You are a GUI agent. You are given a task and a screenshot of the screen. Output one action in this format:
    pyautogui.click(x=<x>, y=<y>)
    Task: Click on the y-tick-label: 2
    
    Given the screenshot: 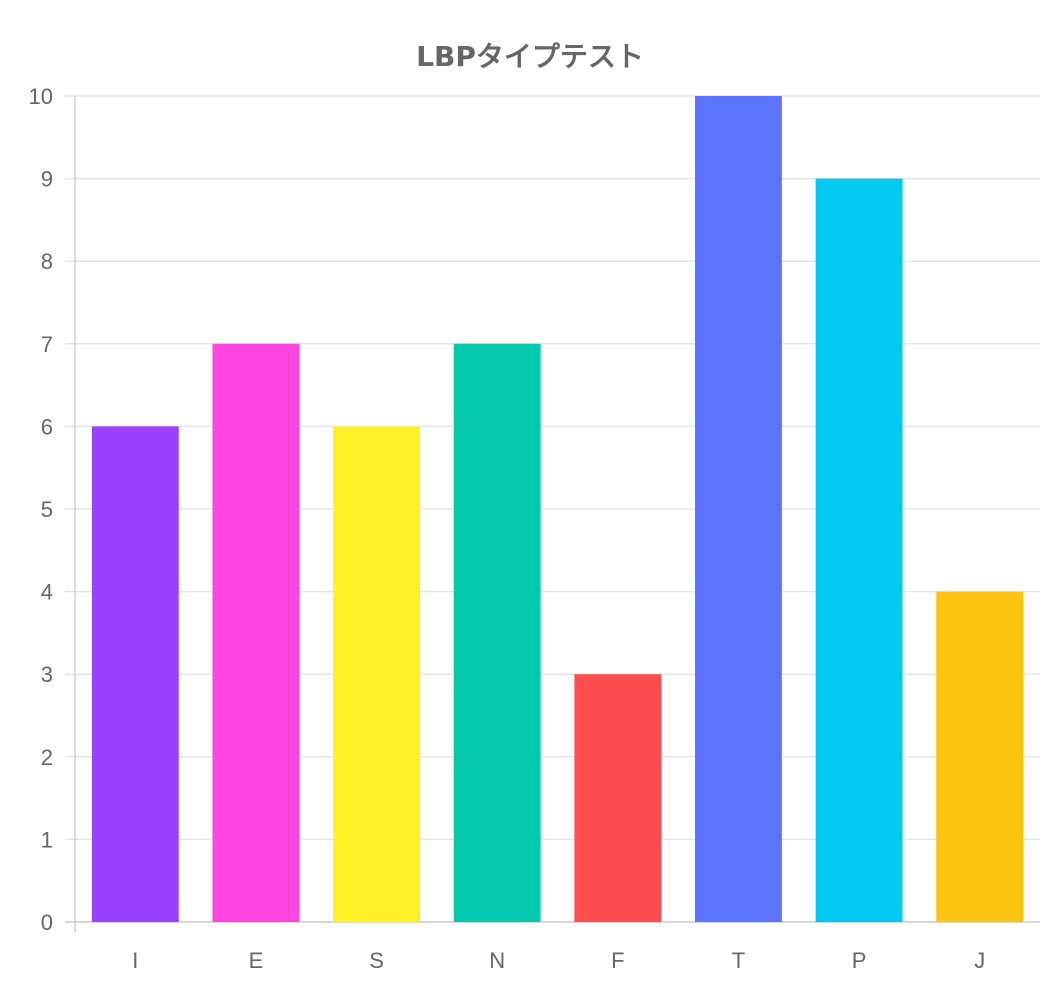 What is the action you would take?
    pyautogui.click(x=47, y=757)
    